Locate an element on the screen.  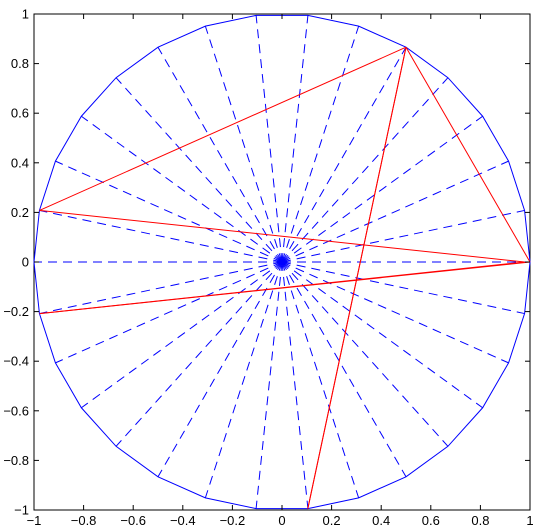
y-tick-label: −0.8 is located at coordinates (16, 460).